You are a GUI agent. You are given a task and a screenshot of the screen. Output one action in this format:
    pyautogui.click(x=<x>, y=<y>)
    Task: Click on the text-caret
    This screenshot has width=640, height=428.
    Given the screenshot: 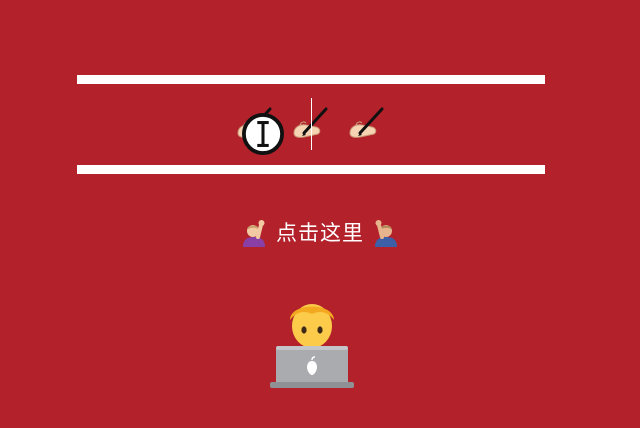 What is the action you would take?
    pyautogui.click(x=311, y=124)
    